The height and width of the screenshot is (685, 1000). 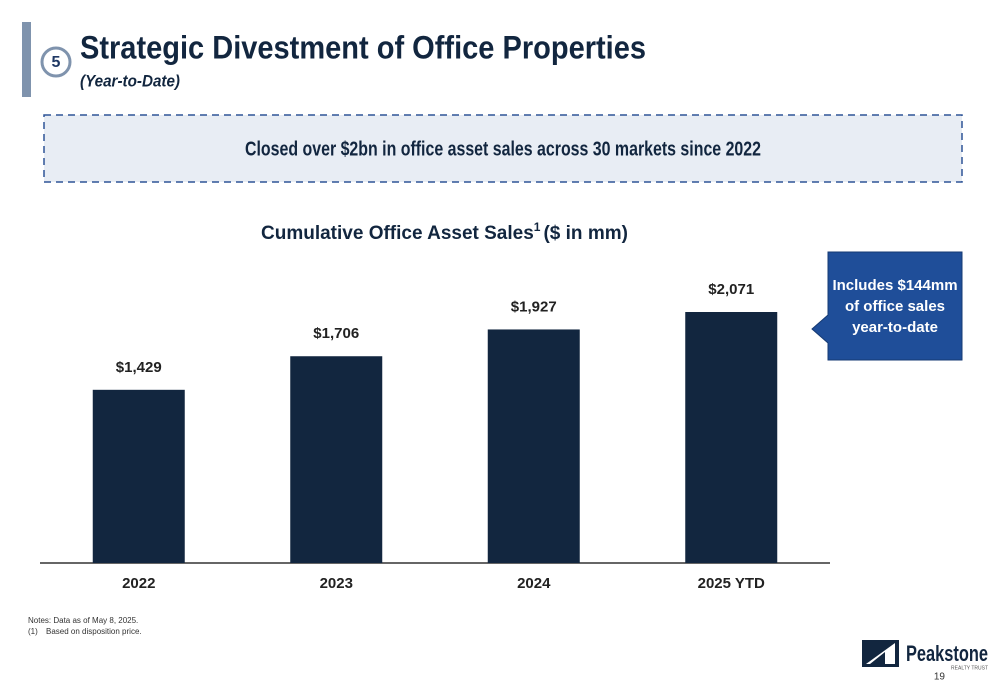 I want to click on chart-title: Cumulative Office Asset Sales1 ($ in mm), so click(x=444, y=232).